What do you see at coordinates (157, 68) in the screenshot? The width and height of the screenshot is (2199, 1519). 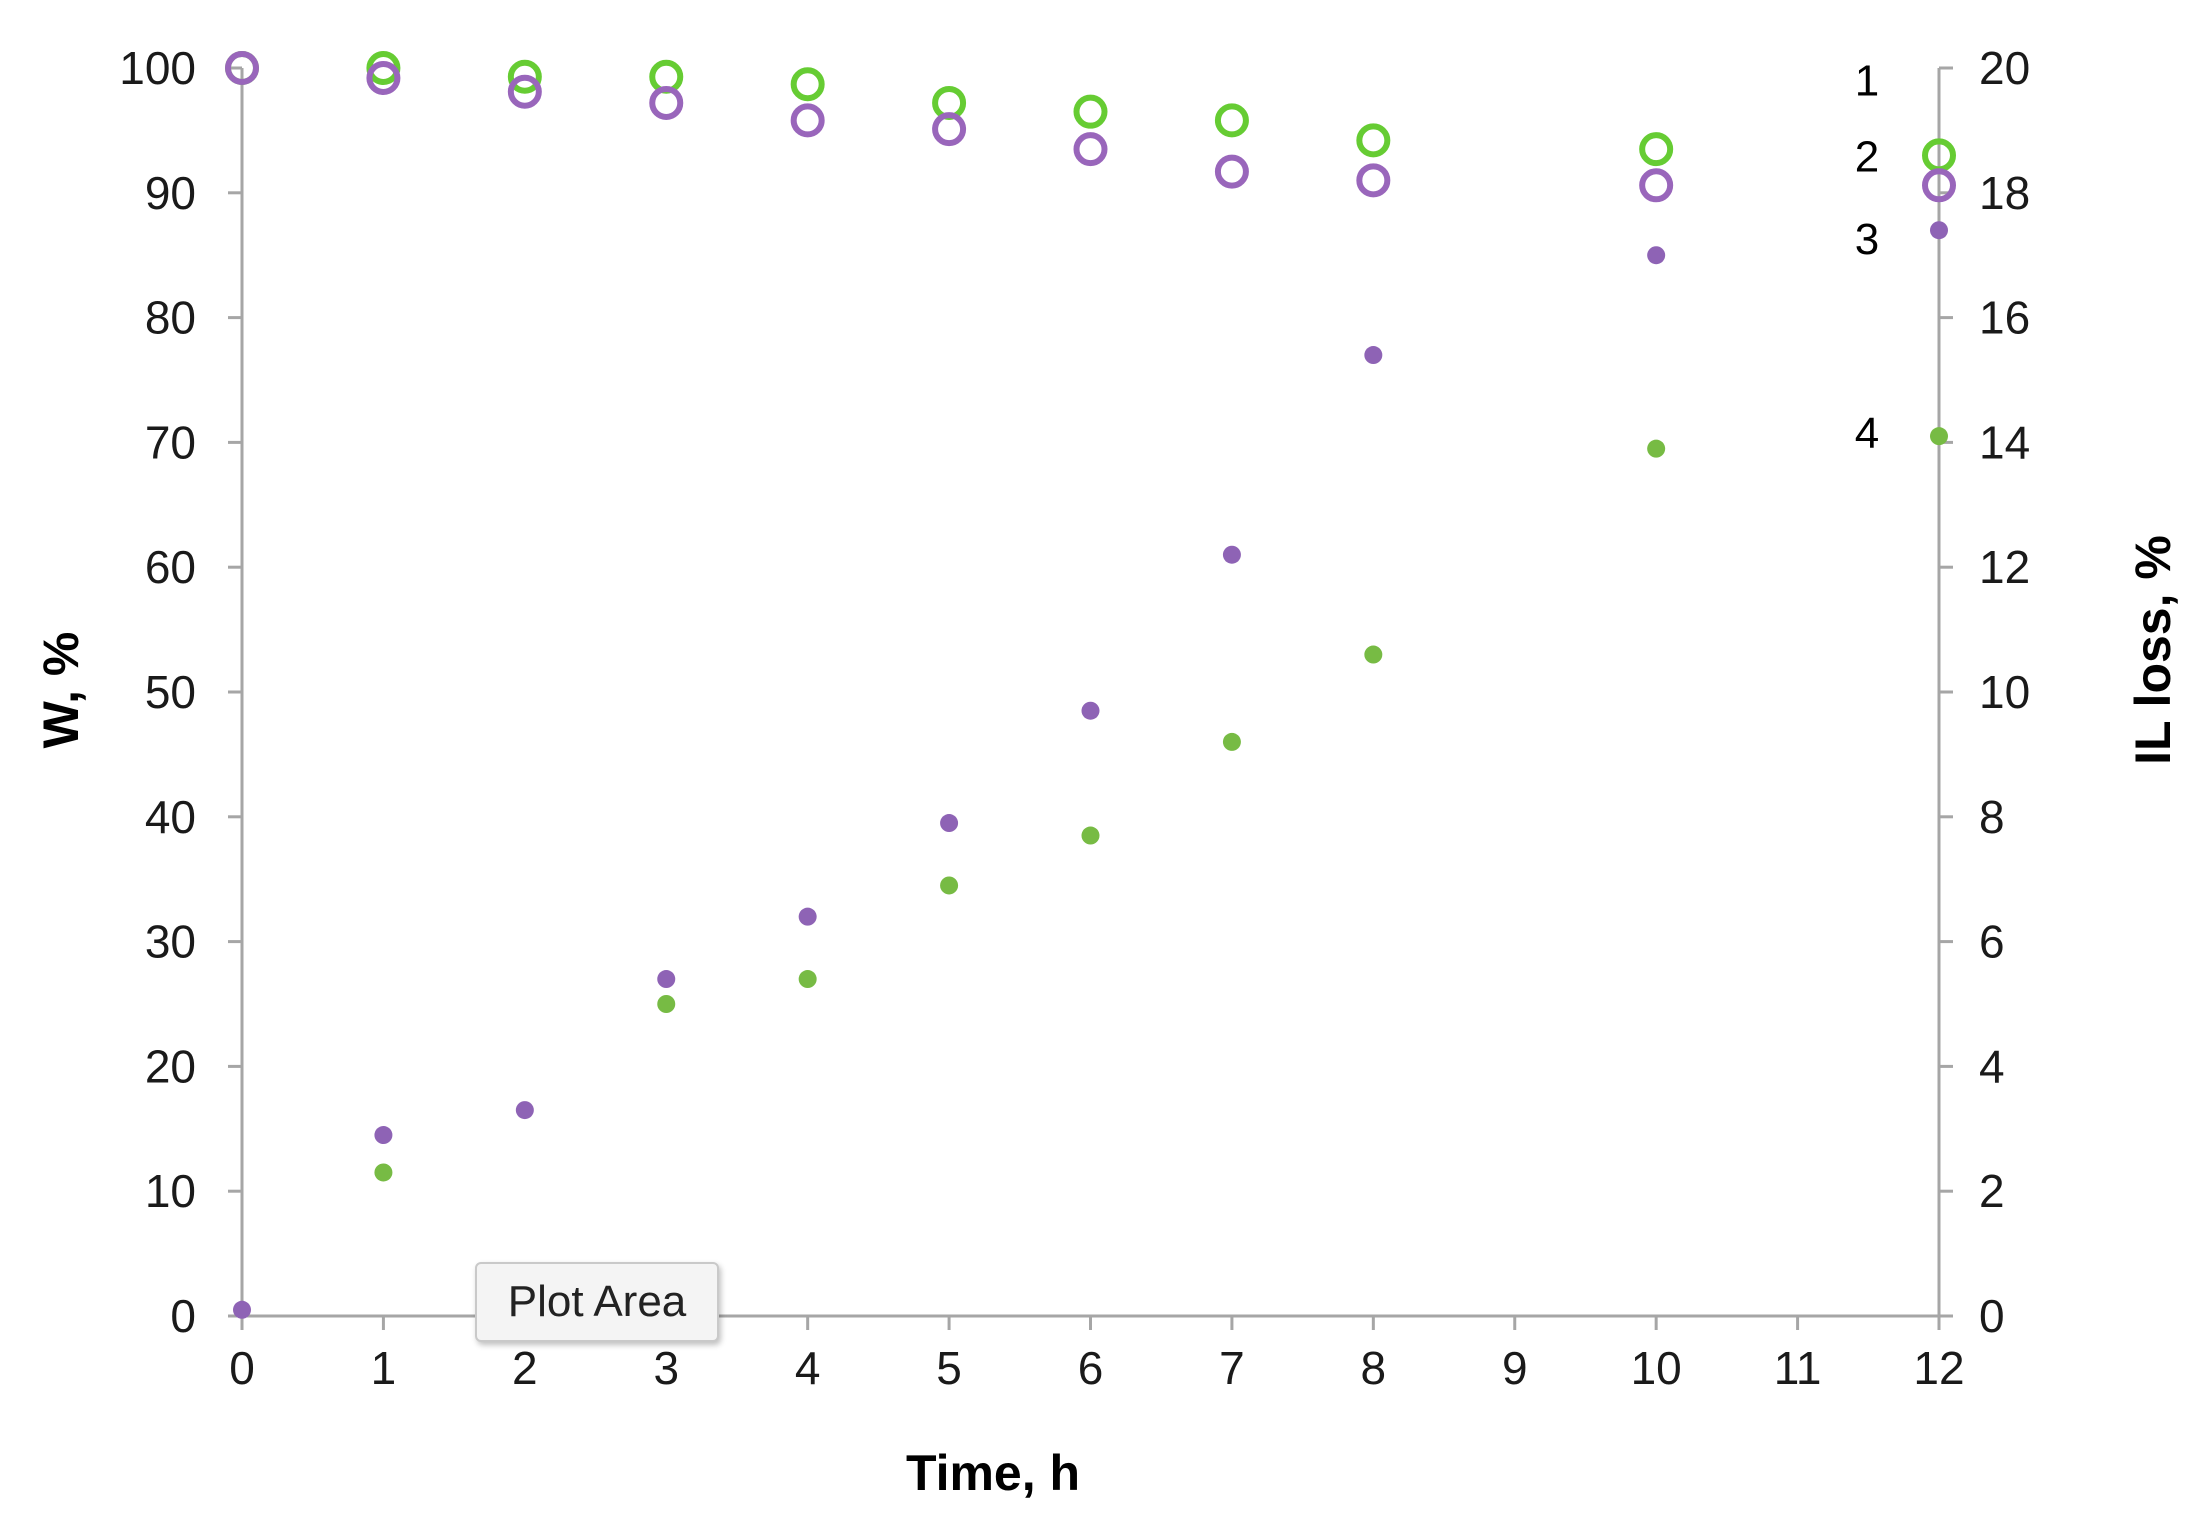 I see `y-tick-label: 100` at bounding box center [157, 68].